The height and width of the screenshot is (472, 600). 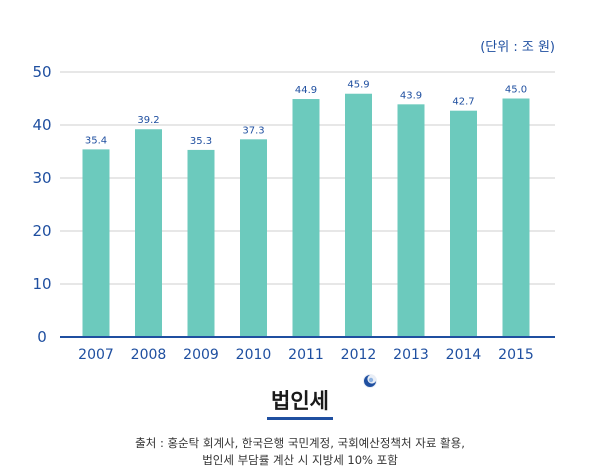 What do you see at coordinates (517, 47) in the screenshot?
I see `unit-label: (단위 : 조 원)` at bounding box center [517, 47].